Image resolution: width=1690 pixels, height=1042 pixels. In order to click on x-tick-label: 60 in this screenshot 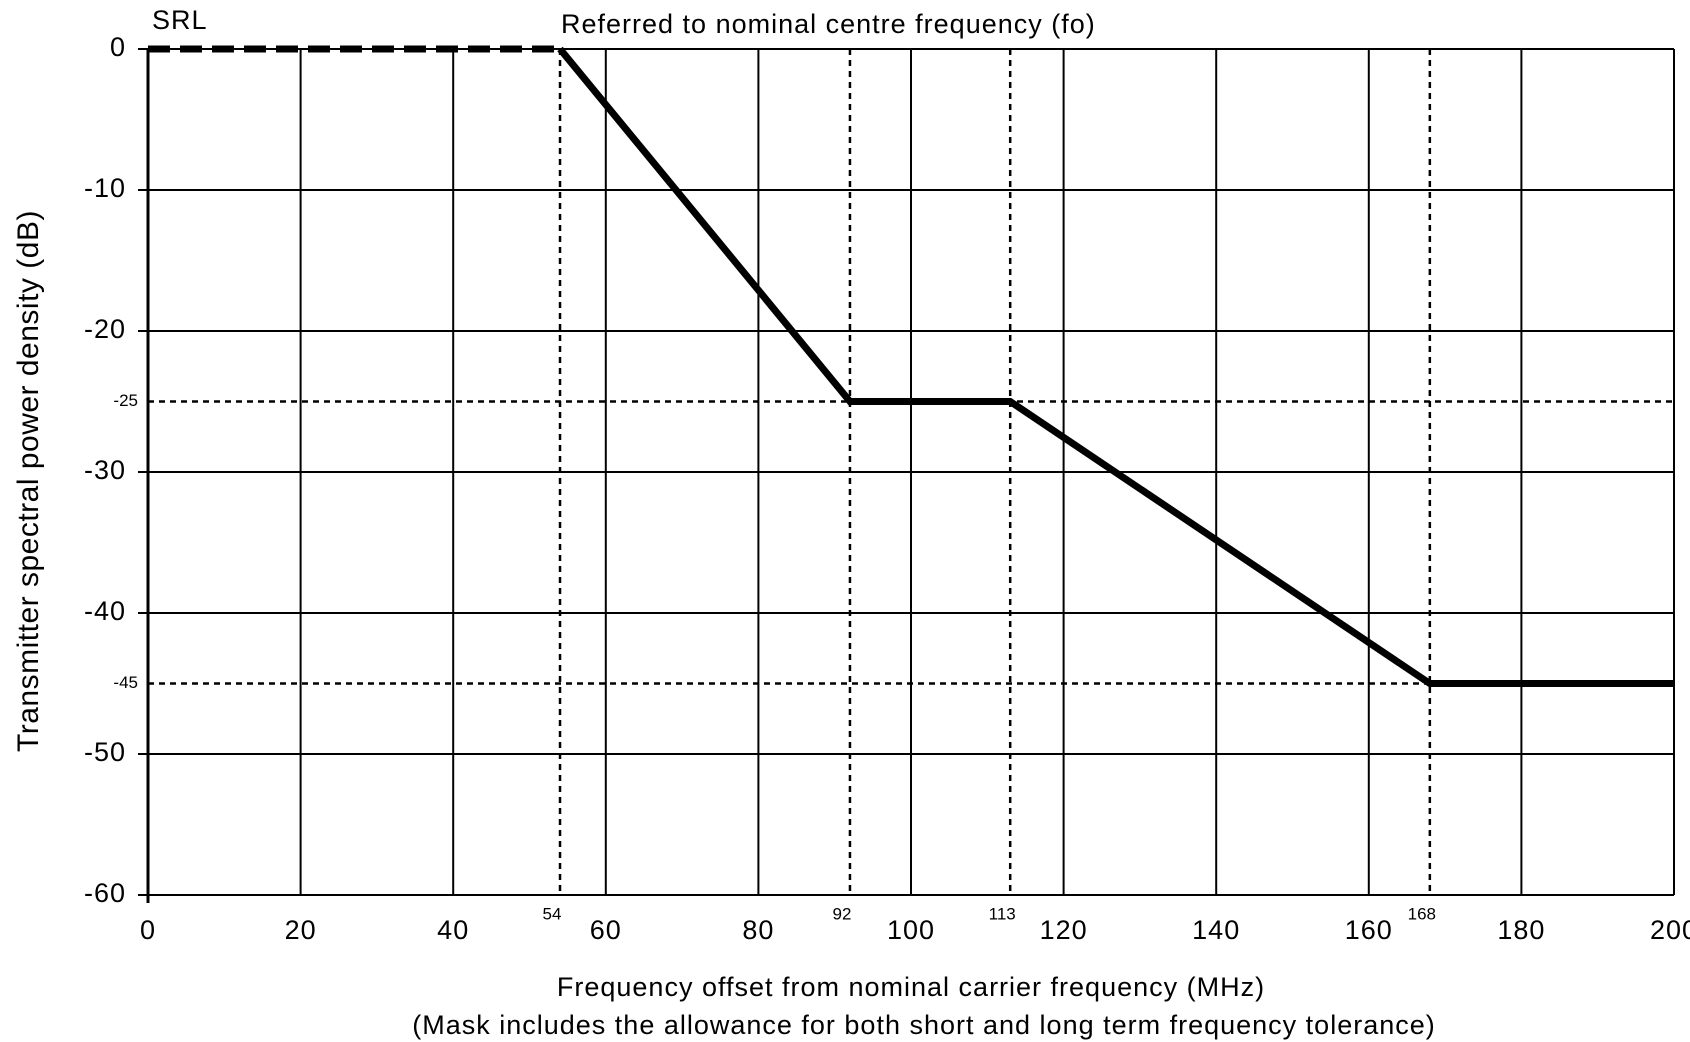, I will do `click(606, 930)`.